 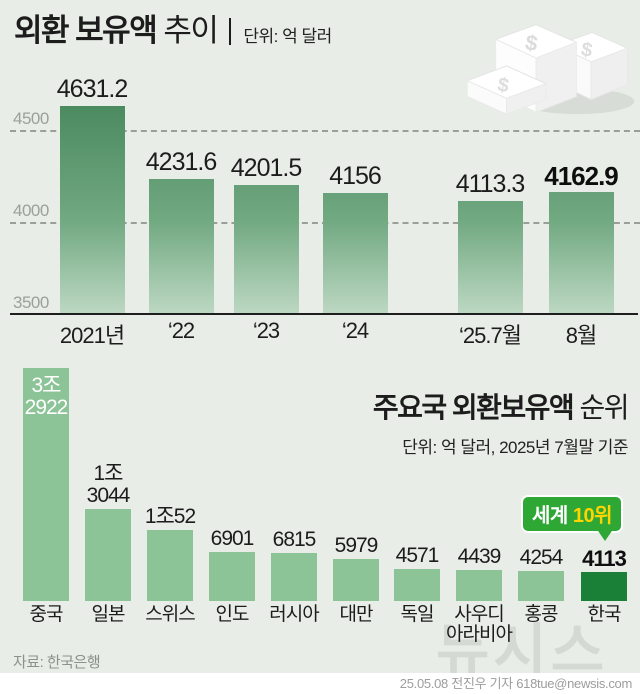 What do you see at coordinates (294, 614) in the screenshot?
I see `country-label: 러시아` at bounding box center [294, 614].